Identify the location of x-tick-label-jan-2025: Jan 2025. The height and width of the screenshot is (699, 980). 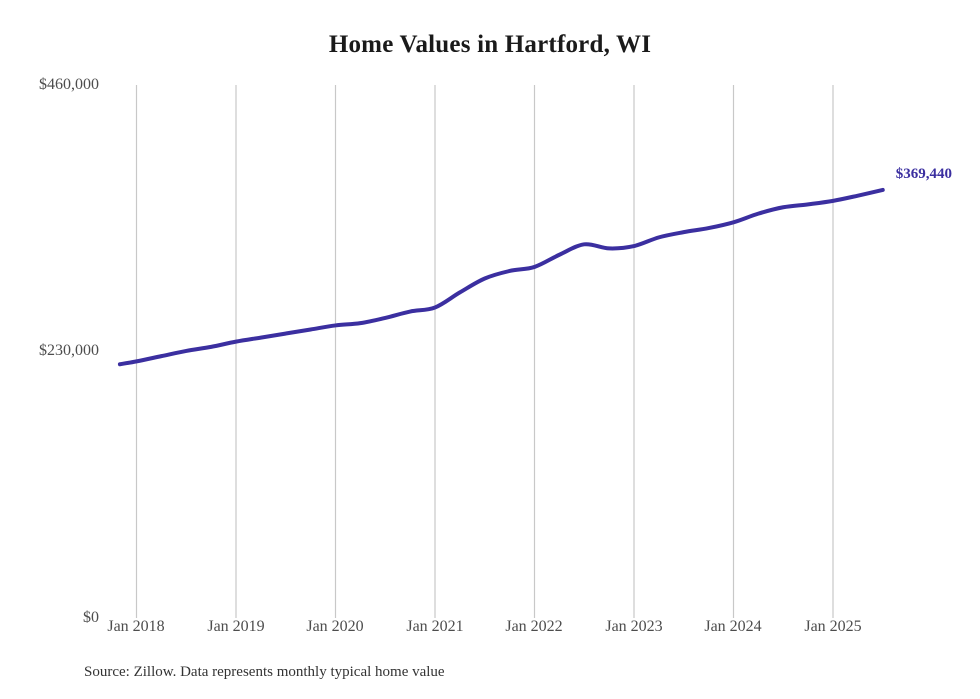
(833, 626).